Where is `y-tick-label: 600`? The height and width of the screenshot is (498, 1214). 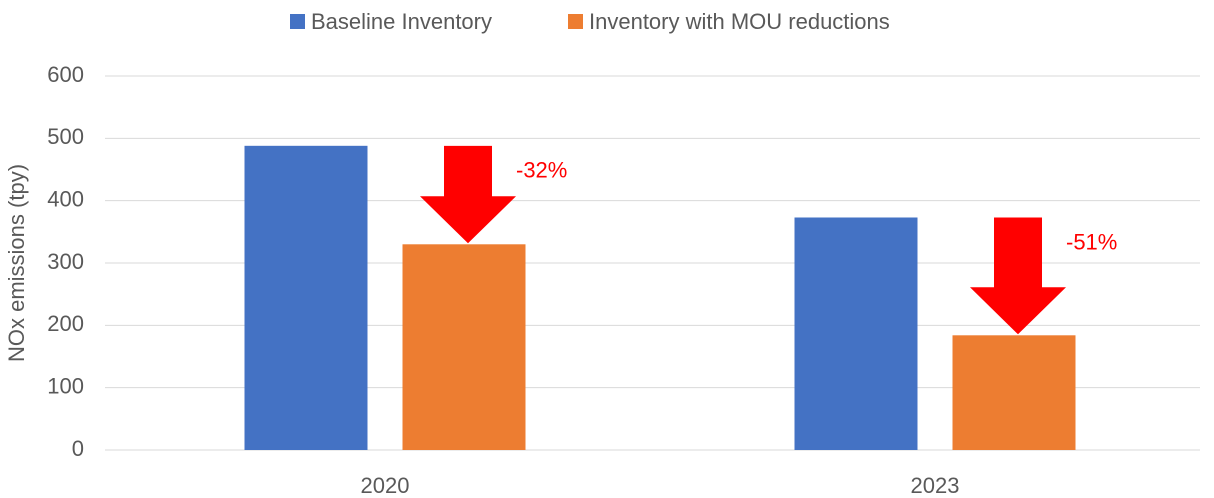 y-tick-label: 600 is located at coordinates (65, 74).